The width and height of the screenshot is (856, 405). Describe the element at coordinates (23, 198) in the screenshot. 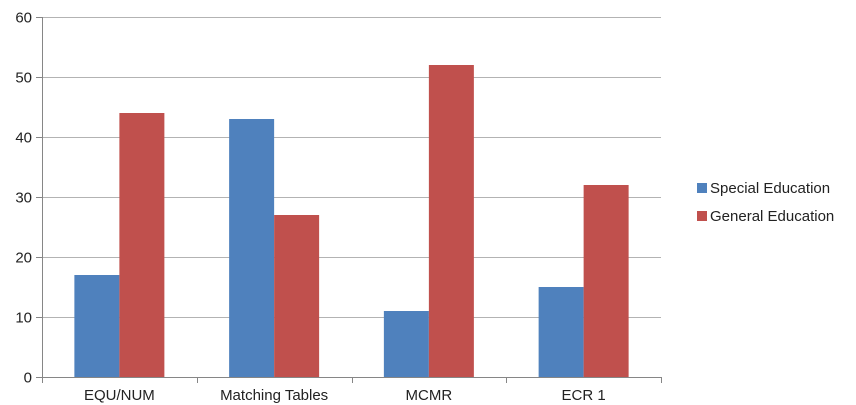

I see `y-tick-label: 30` at that location.